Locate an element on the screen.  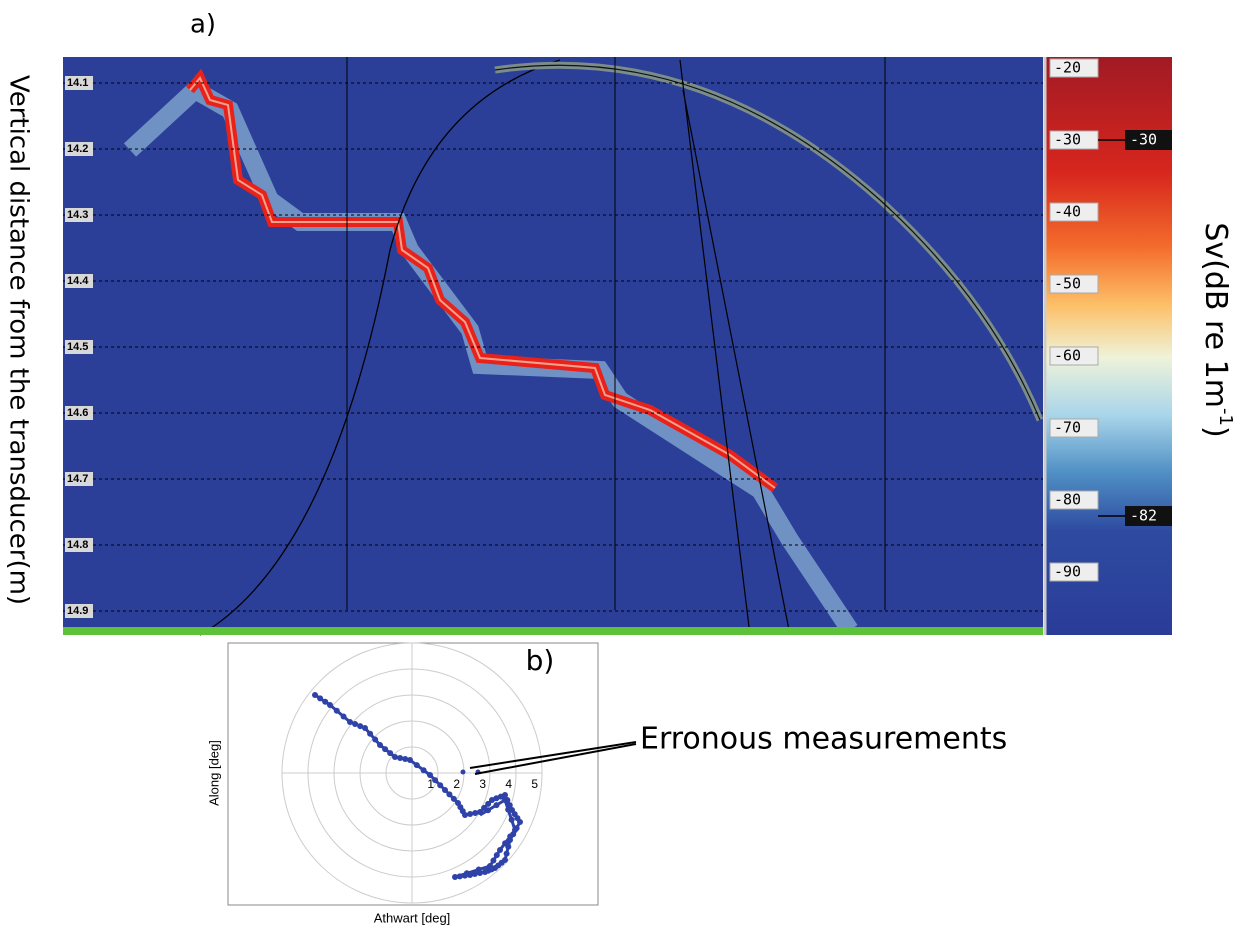
y-tick-label: 14.4 is located at coordinates (78, 281).